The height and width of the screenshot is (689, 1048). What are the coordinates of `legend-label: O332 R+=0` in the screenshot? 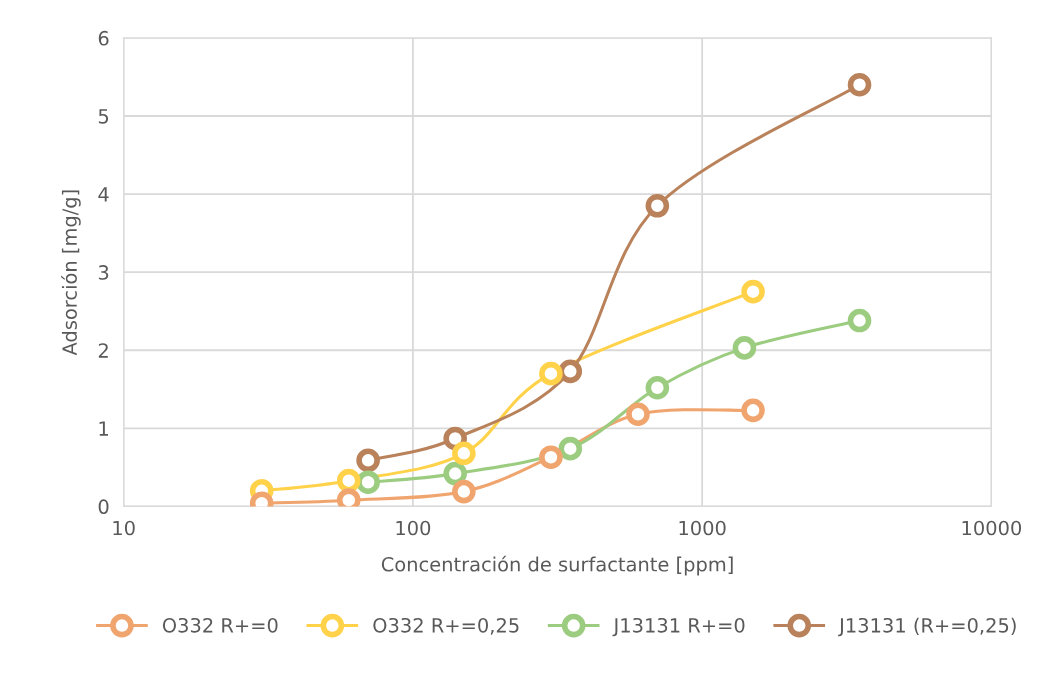 It's located at (220, 625).